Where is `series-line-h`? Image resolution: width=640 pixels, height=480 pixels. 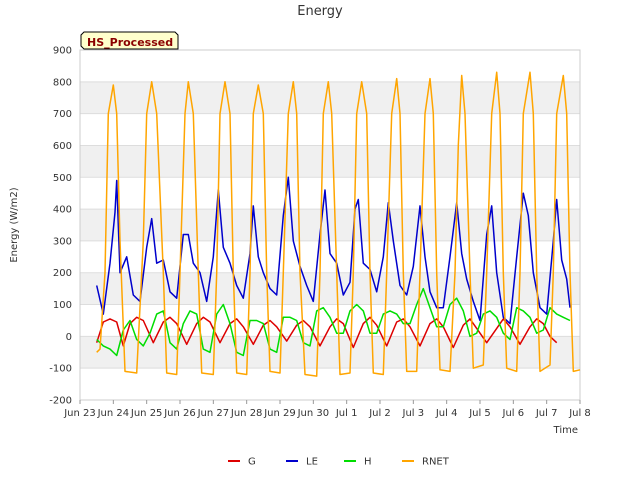
series-line-h is located at coordinates (333, 322).